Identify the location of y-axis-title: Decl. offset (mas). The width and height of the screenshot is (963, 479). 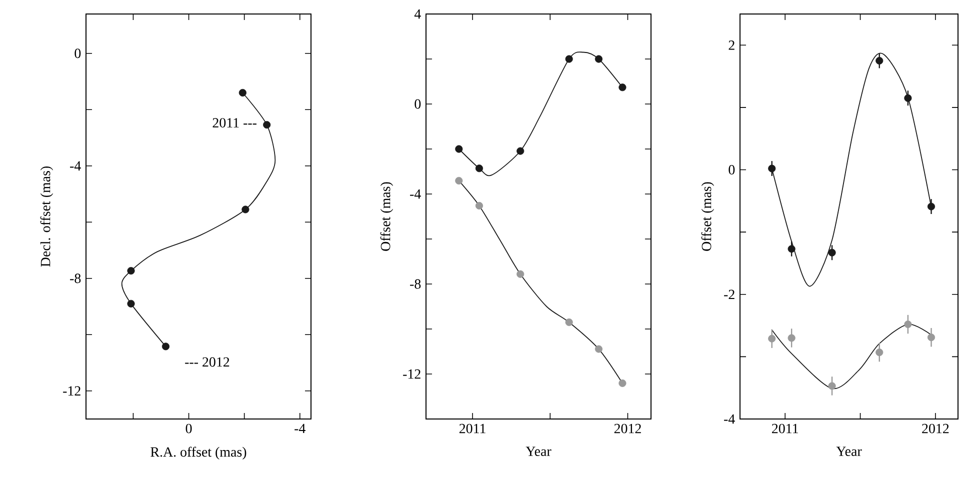
(47, 216).